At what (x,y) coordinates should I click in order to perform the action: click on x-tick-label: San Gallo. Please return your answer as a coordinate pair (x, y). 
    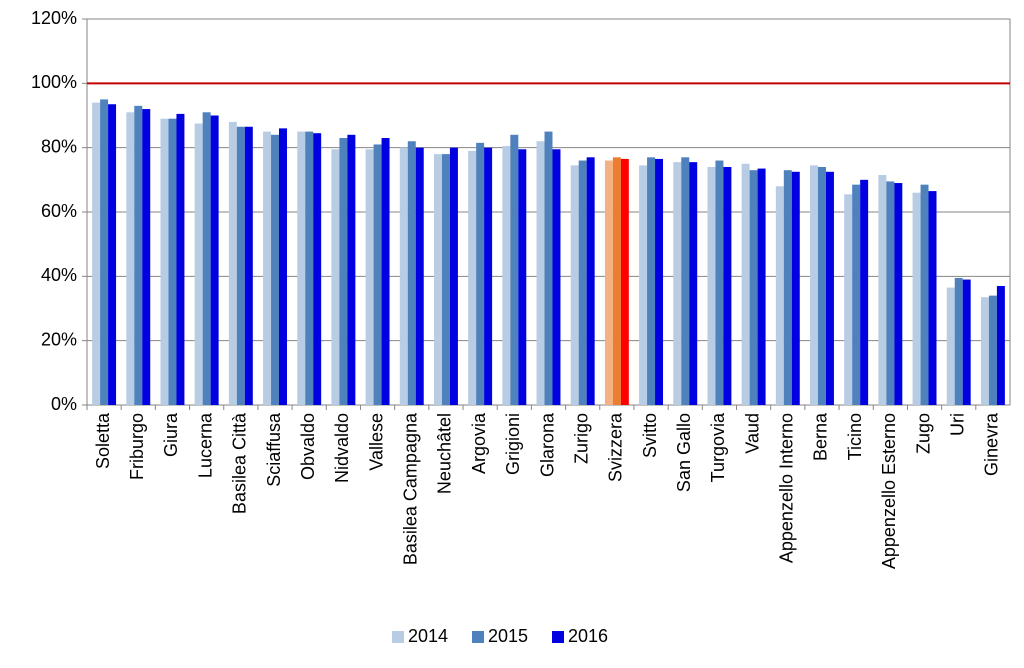
    Looking at the image, I should click on (684, 452).